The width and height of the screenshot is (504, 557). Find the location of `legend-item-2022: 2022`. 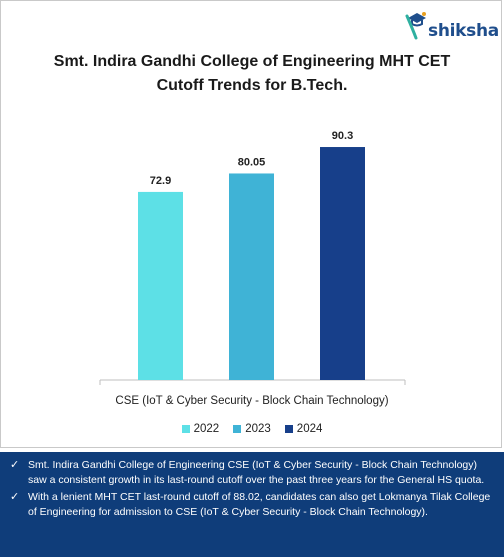

legend-item-2022: 2022 is located at coordinates (200, 429).